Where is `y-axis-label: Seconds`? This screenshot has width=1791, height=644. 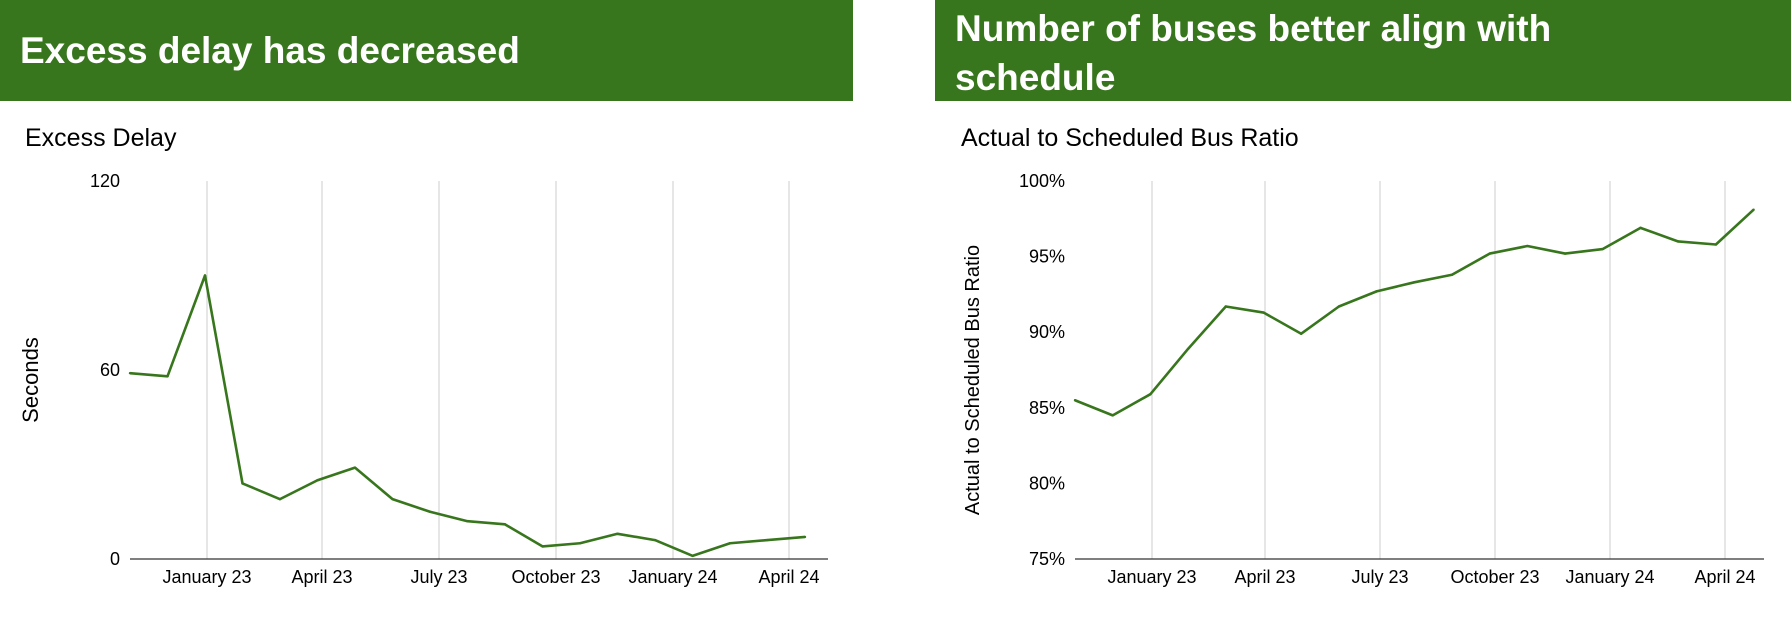 y-axis-label: Seconds is located at coordinates (30, 380).